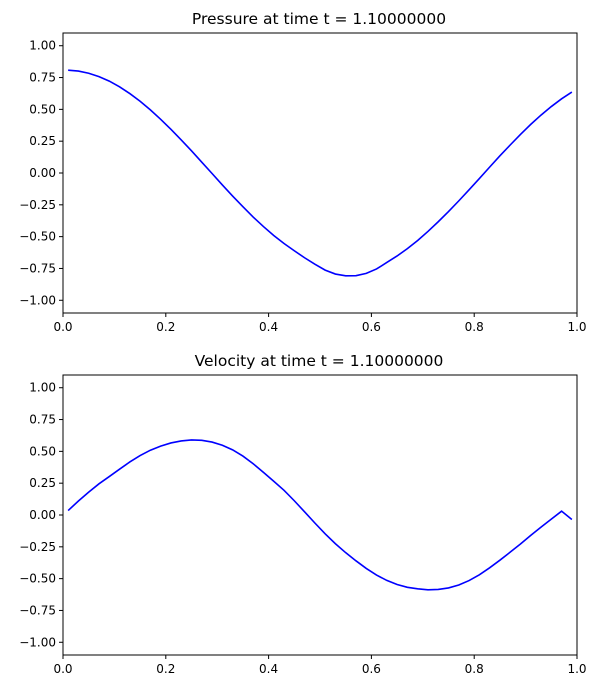 The width and height of the screenshot is (598, 690). Describe the element at coordinates (37, 547) in the screenshot. I see `velocity-y-tick-label: −0.25` at that location.